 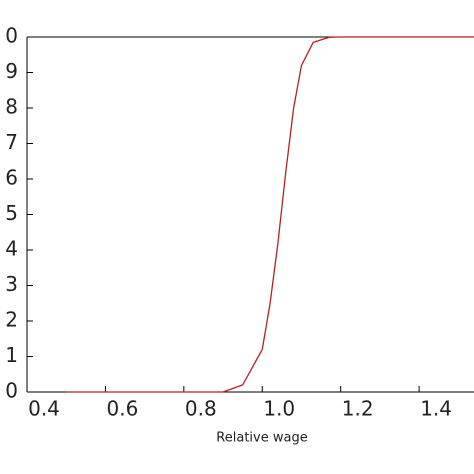 What do you see at coordinates (11, 320) in the screenshot?
I see `y-tick-label: 2` at bounding box center [11, 320].